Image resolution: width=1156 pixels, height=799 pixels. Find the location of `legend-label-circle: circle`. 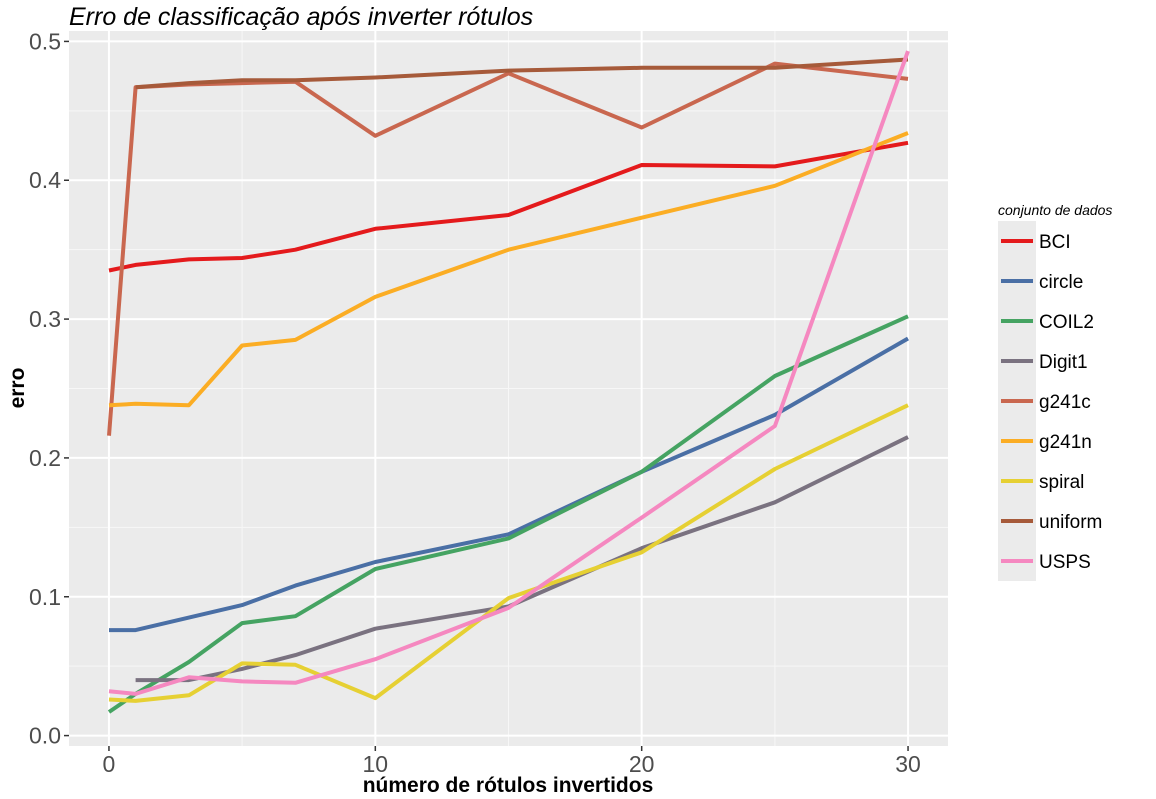

legend-label-circle: circle is located at coordinates (1061, 282).